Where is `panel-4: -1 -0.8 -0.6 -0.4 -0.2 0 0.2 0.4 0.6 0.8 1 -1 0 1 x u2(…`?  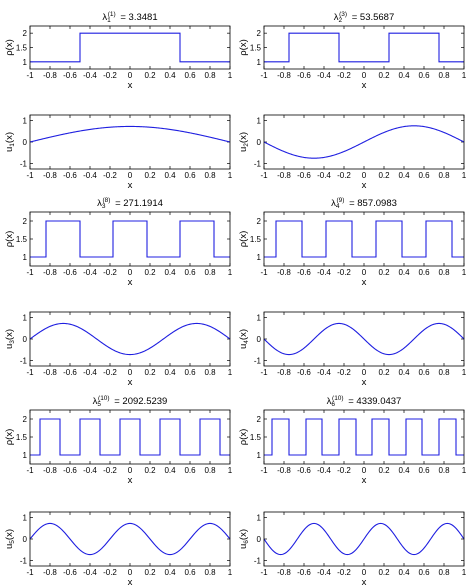
panel-4: -1 -0.8 -0.6 -0.4 -0.2 0 0.2 0.4 0.6 0.8 1 -1 0 1 x u2(… is located at coordinates (352, 152).